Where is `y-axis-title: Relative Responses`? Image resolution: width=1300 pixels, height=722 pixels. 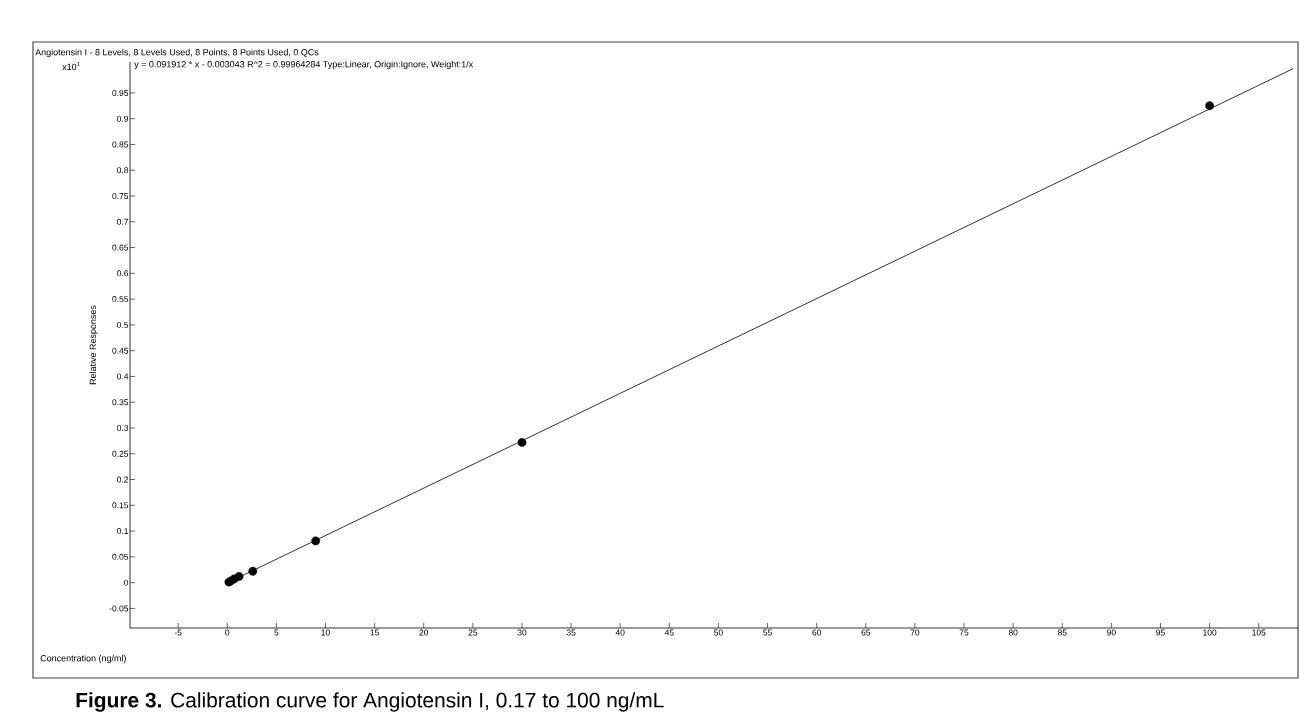 y-axis-title: Relative Responses is located at coordinates (93, 345).